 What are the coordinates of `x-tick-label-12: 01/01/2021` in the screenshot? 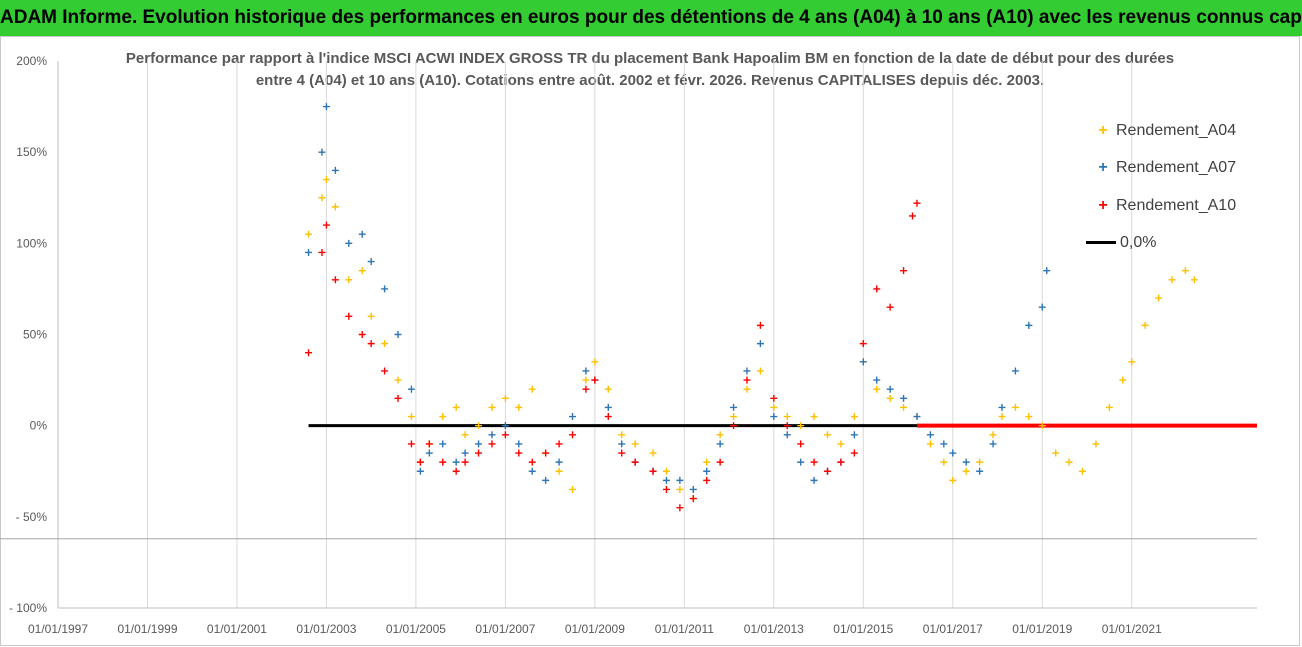 It's located at (1132, 629).